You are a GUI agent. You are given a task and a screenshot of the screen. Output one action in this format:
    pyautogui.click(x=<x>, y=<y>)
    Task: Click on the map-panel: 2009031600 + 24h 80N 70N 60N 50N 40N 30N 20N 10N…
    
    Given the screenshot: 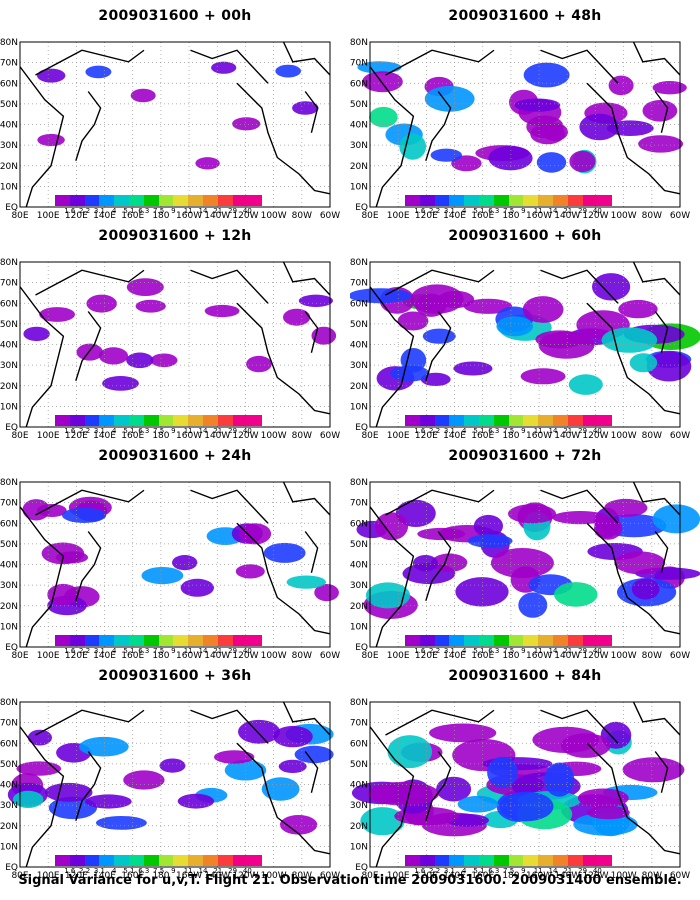 What is the action you would take?
    pyautogui.click(x=175, y=550)
    